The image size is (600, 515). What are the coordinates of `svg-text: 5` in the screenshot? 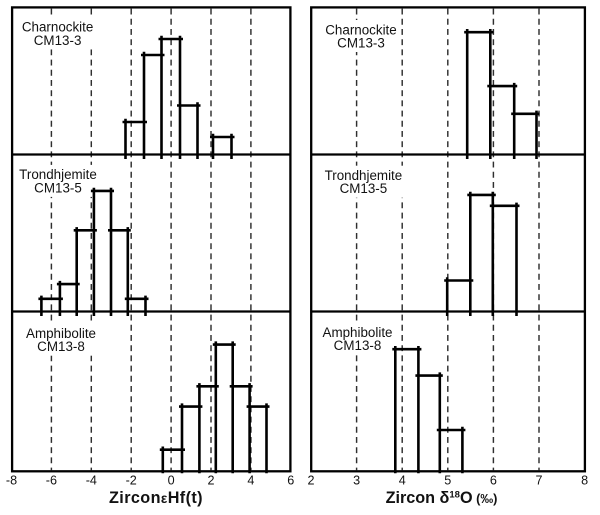 It's located at (447, 480).